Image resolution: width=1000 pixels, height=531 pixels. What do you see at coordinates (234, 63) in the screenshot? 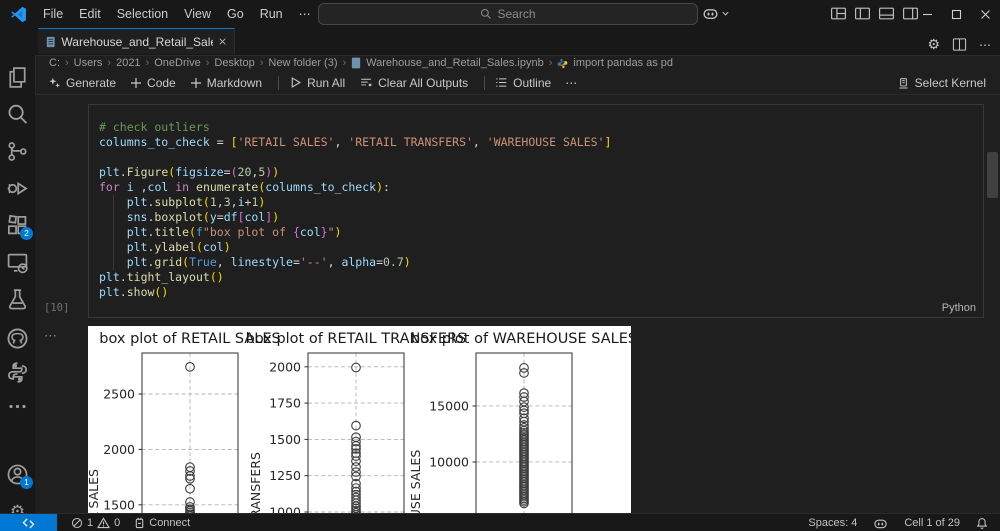
I see `breadcrumb-item: Desktop` at bounding box center [234, 63].